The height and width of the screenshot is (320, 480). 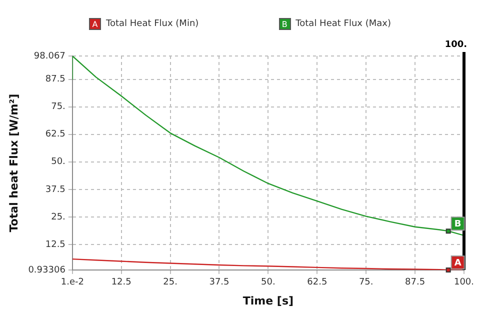 I want to click on x-tick-label: 100., so click(x=464, y=283).